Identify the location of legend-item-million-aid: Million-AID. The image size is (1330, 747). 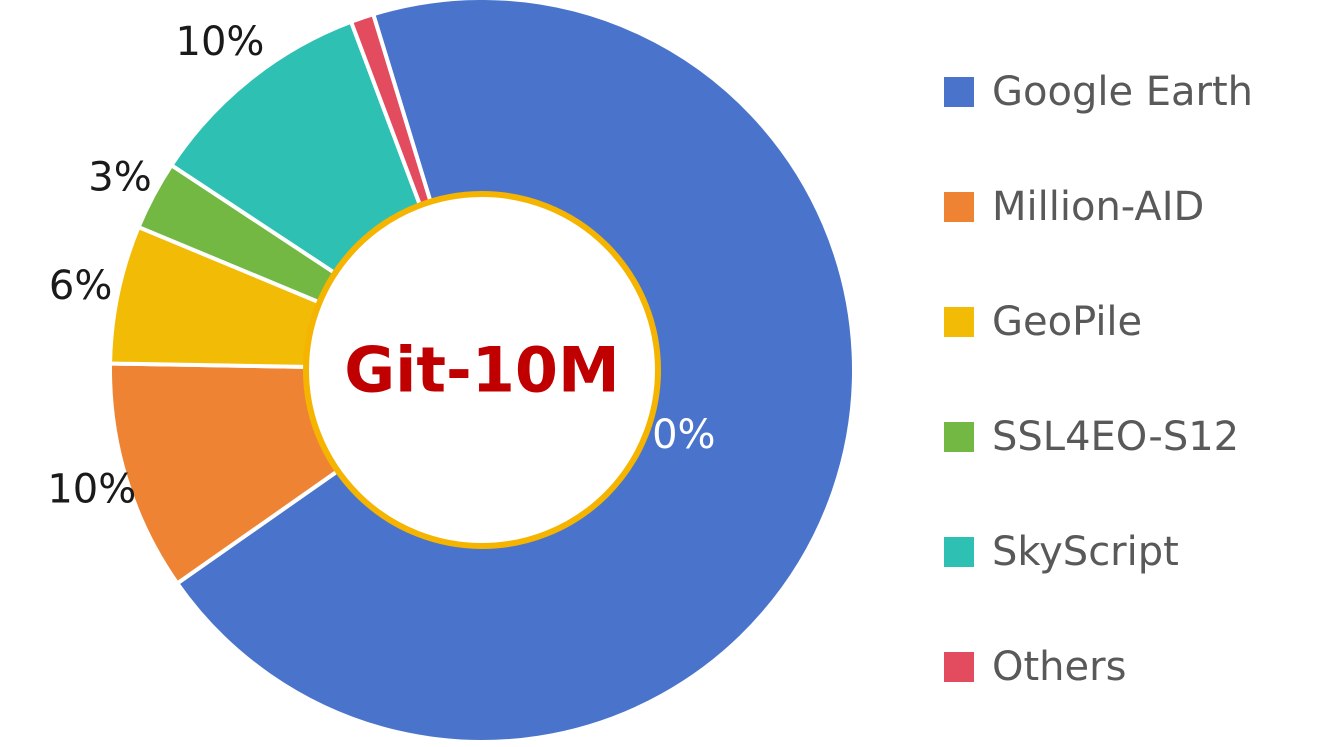
(1074, 207).